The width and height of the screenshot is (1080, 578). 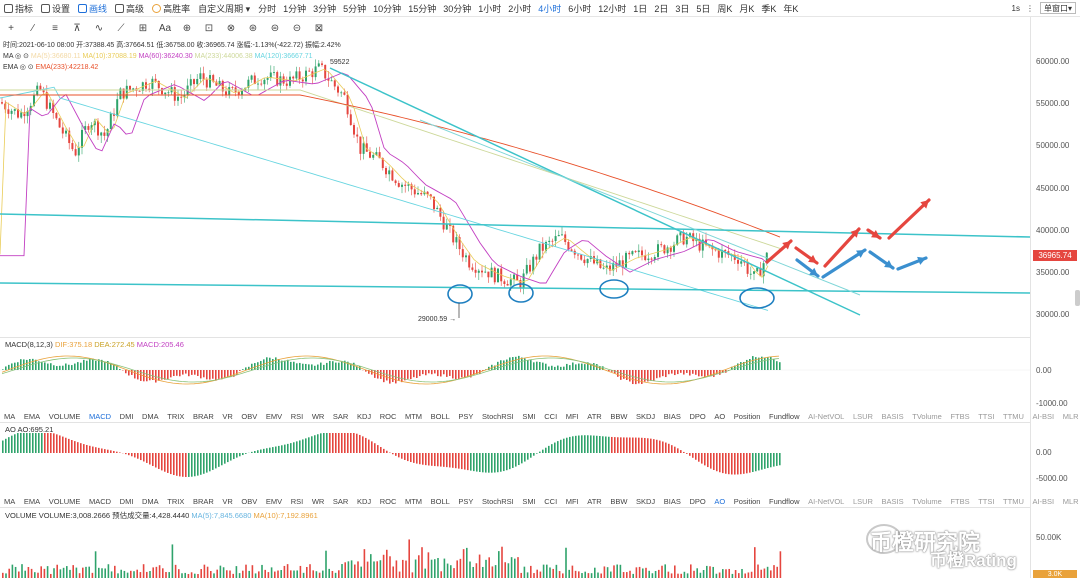 I want to click on period-2小时: 2小时, so click(x=520, y=8).